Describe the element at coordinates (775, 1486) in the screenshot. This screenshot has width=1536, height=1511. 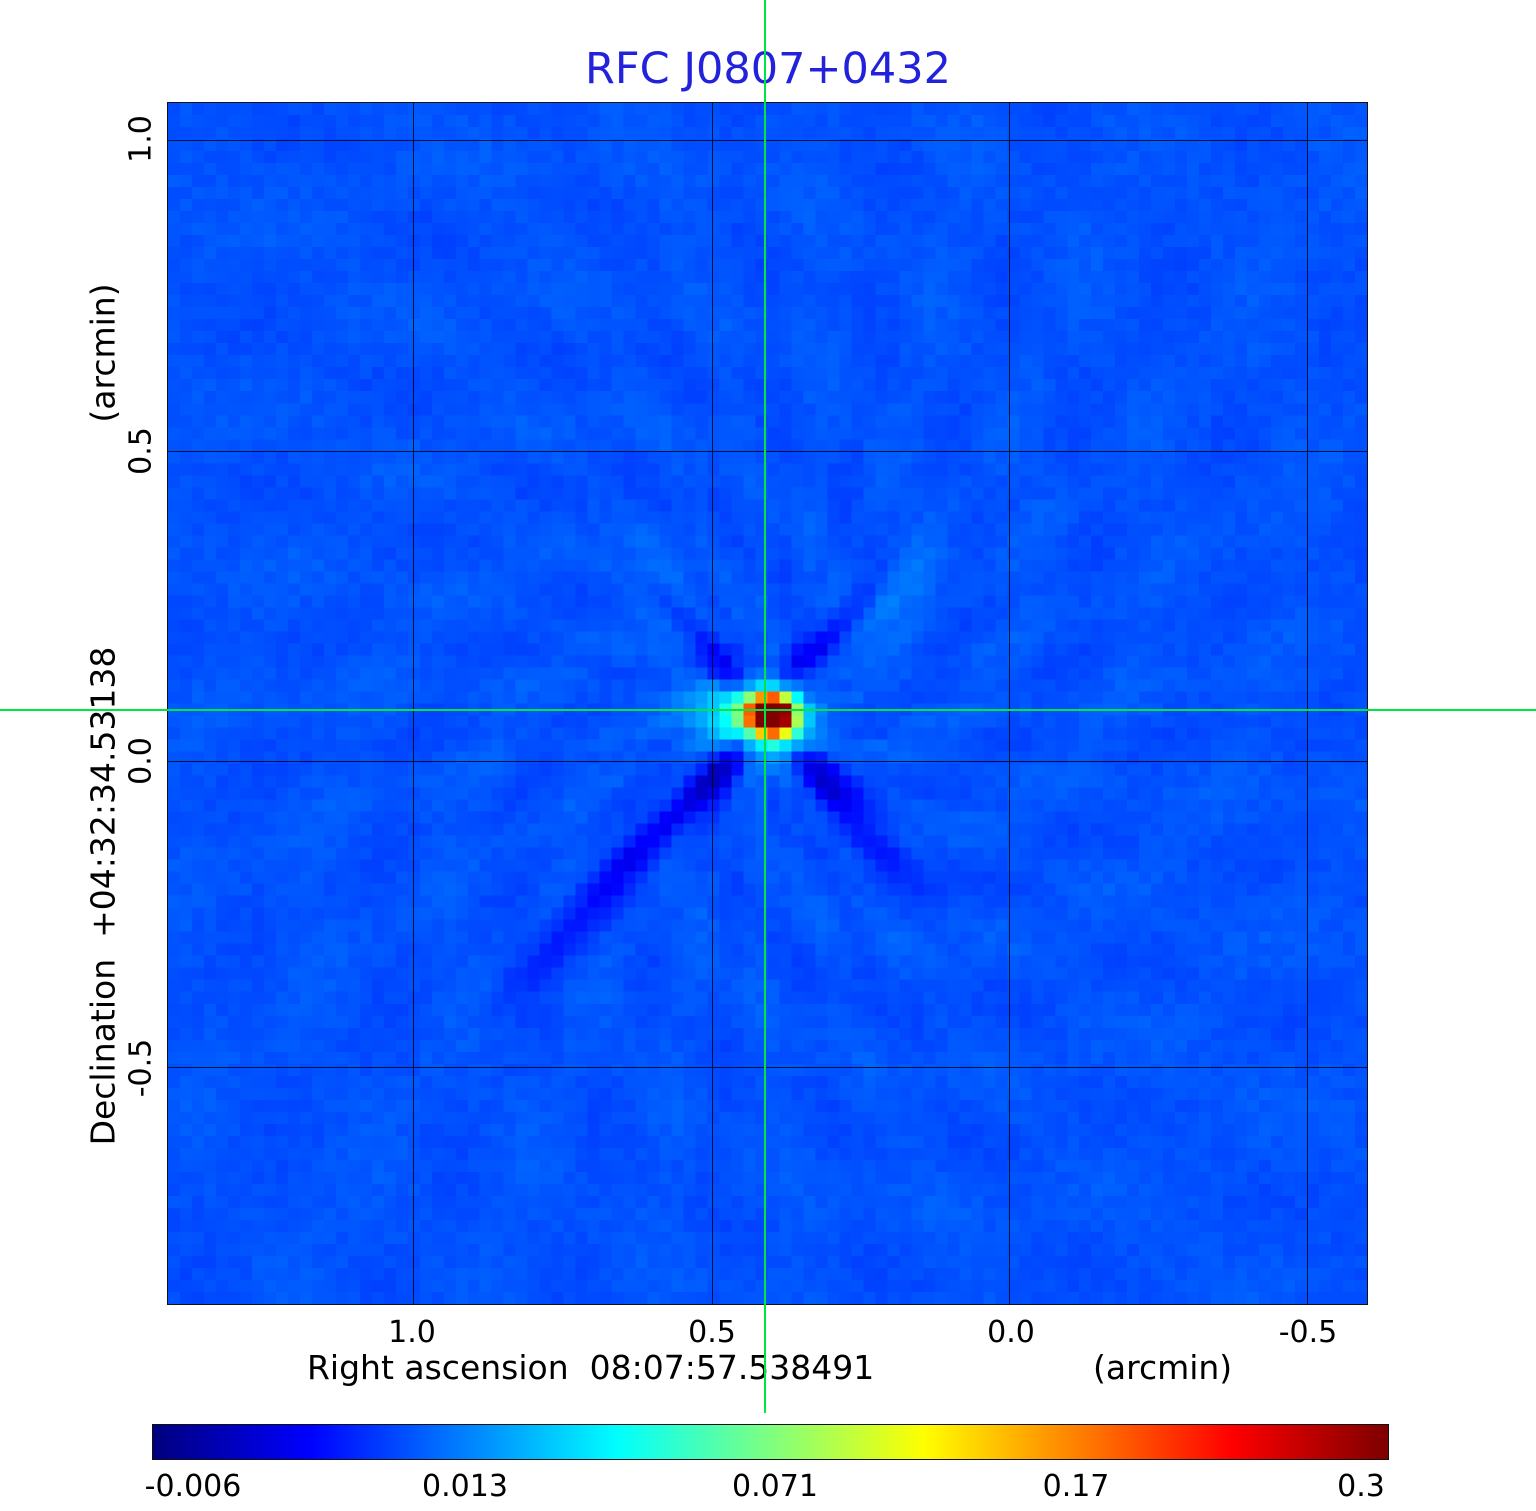
I see `colorbar-tick-label: 0.071` at that location.